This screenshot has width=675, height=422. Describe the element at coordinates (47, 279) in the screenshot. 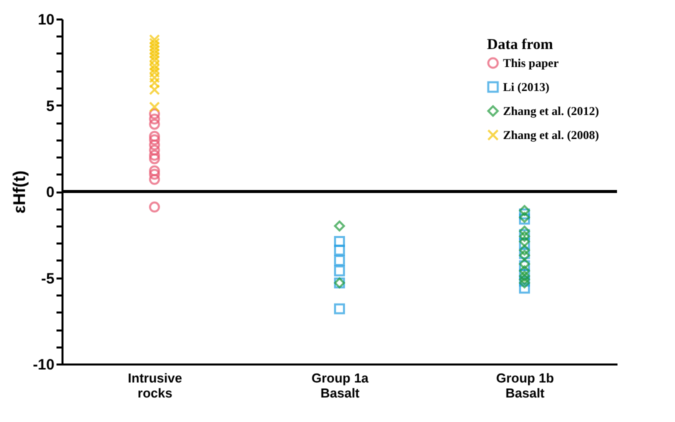

I see `y-tick-label: -5` at that location.